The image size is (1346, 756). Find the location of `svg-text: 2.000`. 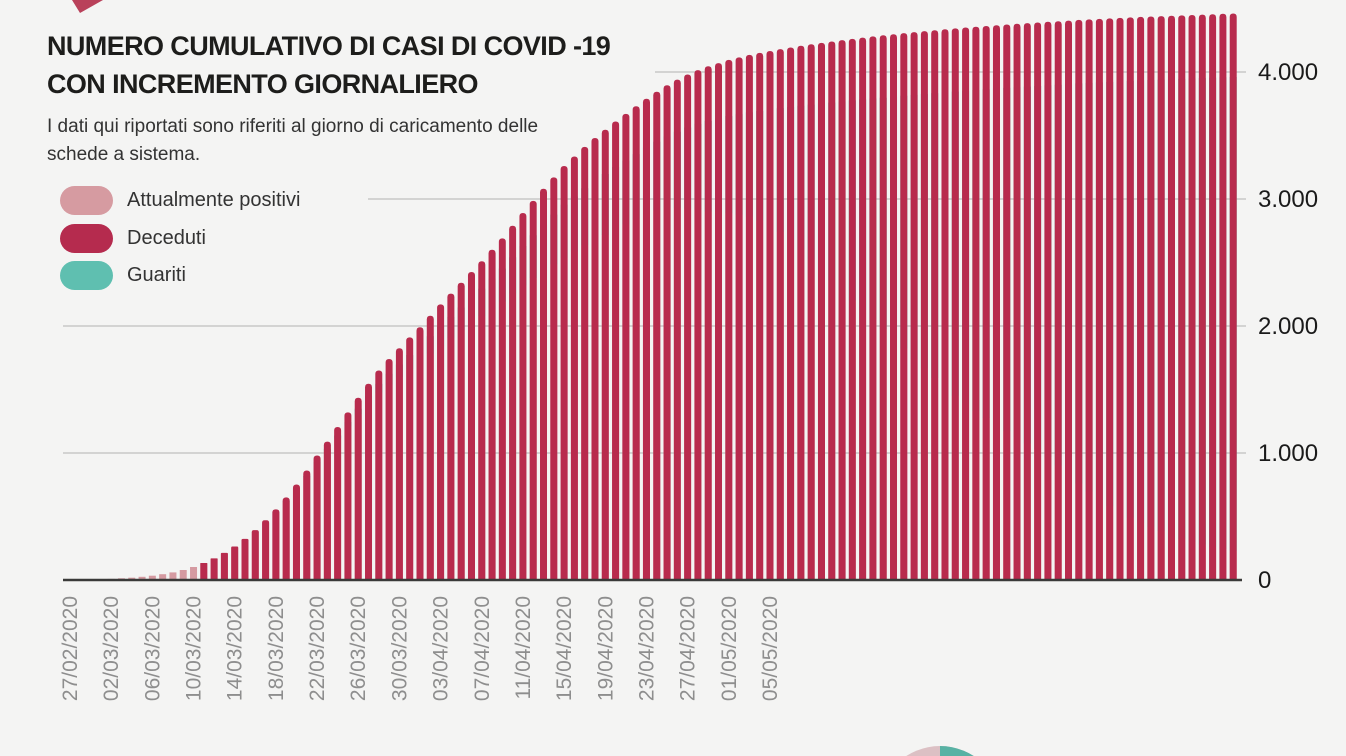

svg-text: 2.000 is located at coordinates (1288, 326).